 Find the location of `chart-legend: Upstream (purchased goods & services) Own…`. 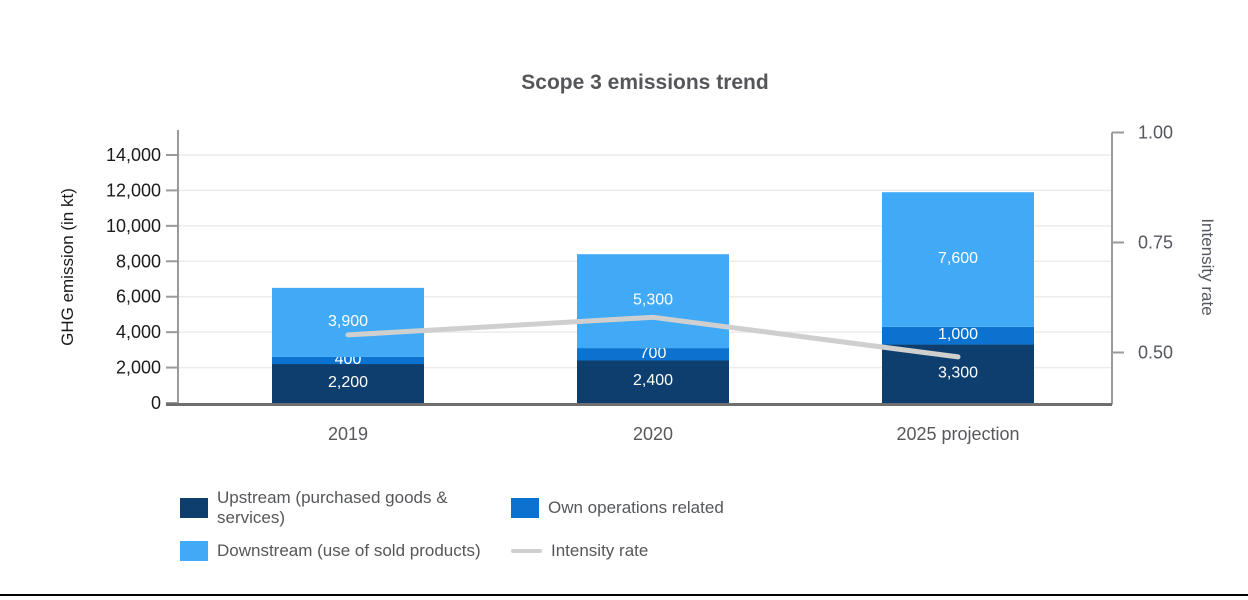

chart-legend: Upstream (purchased goods & services) Own… is located at coordinates (452, 524).